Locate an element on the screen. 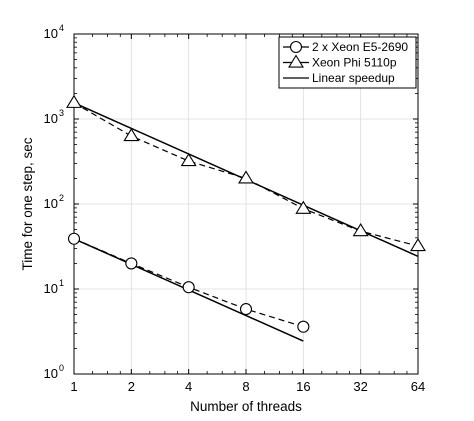 The width and height of the screenshot is (474, 421). legend-label: Linear speedup is located at coordinates (353, 78).